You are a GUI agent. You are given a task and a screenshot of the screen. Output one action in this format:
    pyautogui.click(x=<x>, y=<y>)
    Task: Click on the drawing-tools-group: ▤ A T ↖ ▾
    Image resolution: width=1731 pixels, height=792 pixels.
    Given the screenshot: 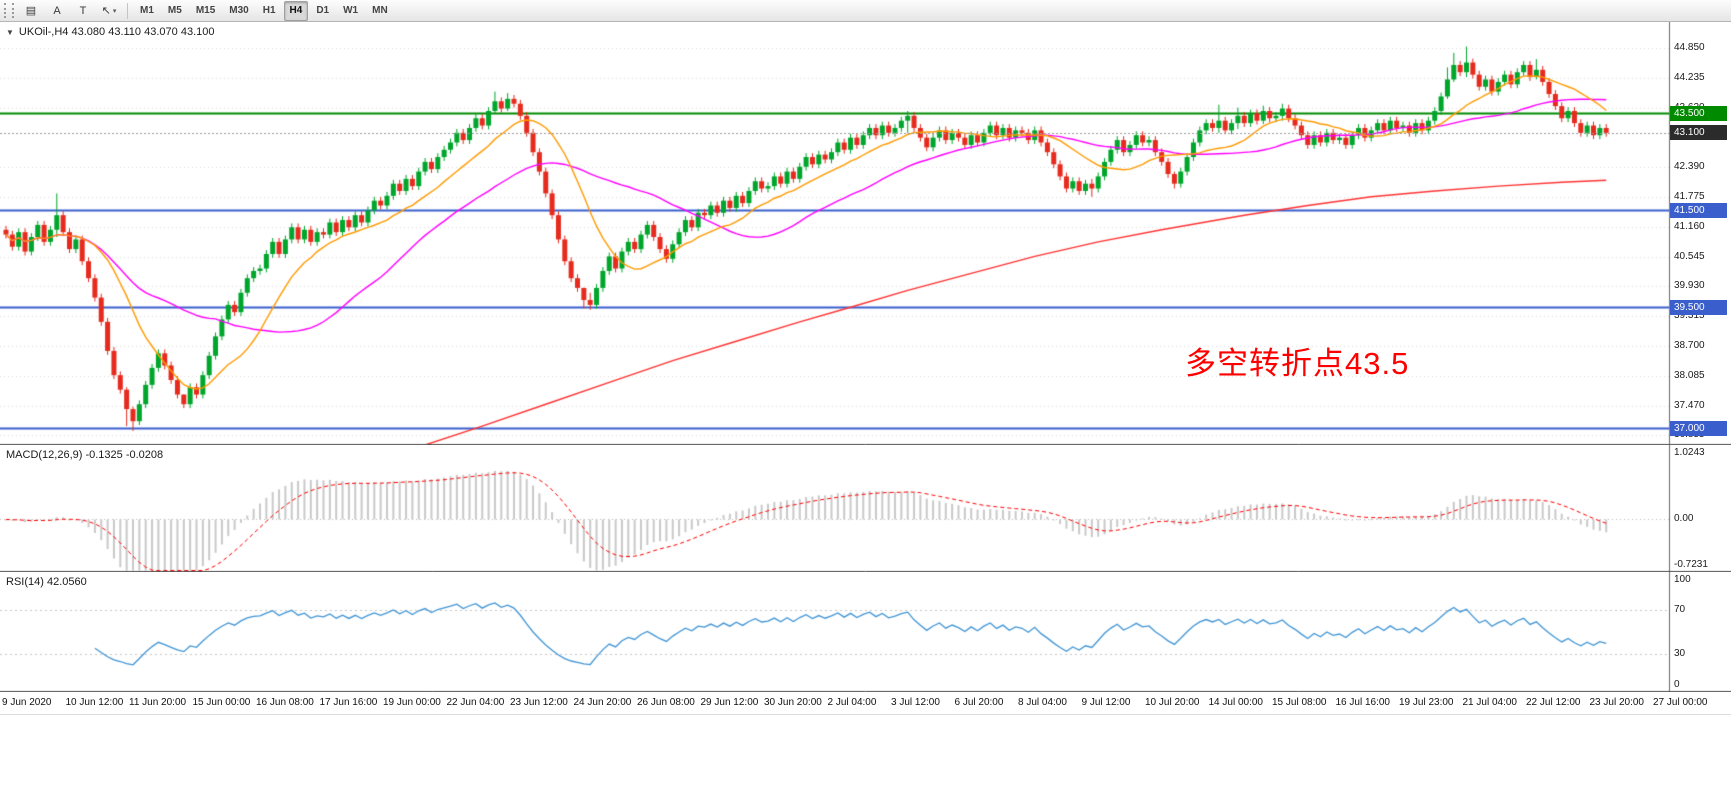 What is the action you would take?
    pyautogui.click(x=70, y=11)
    